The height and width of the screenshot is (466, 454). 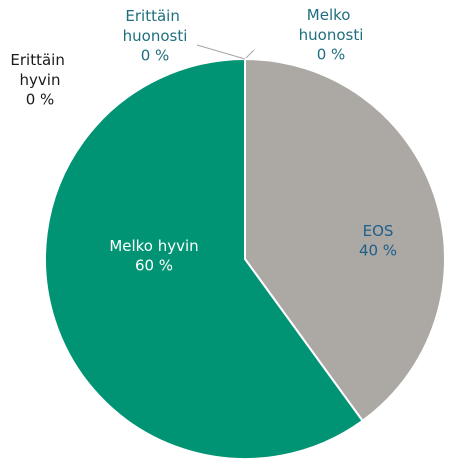 What do you see at coordinates (331, 25) in the screenshot?
I see `data-label-category: Melko huonosti` at bounding box center [331, 25].